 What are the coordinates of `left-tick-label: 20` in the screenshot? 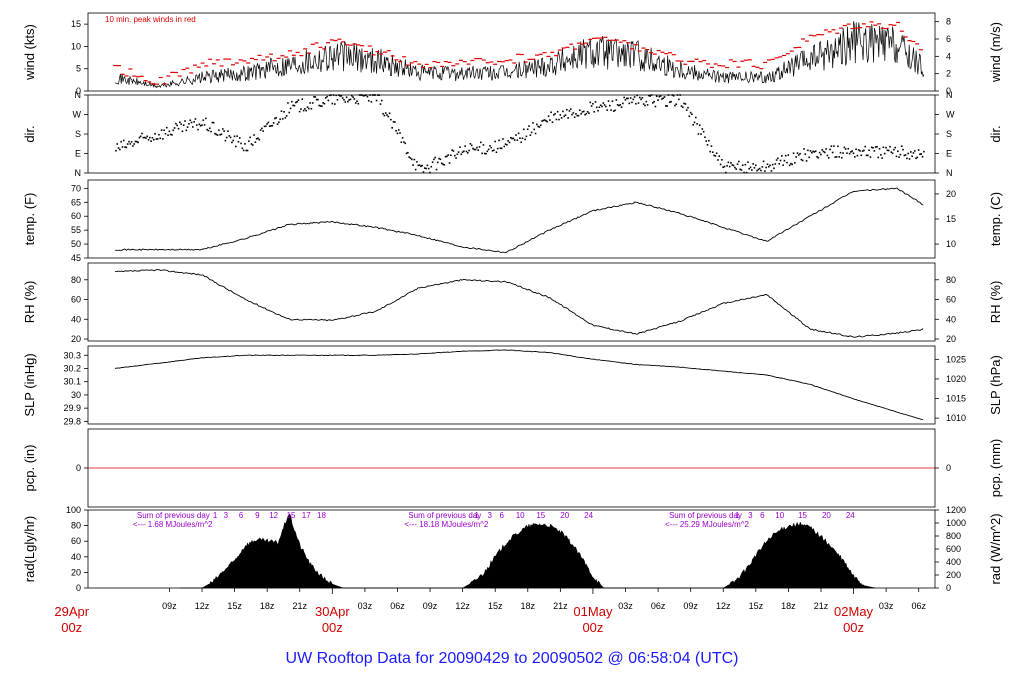 It's located at (76, 572).